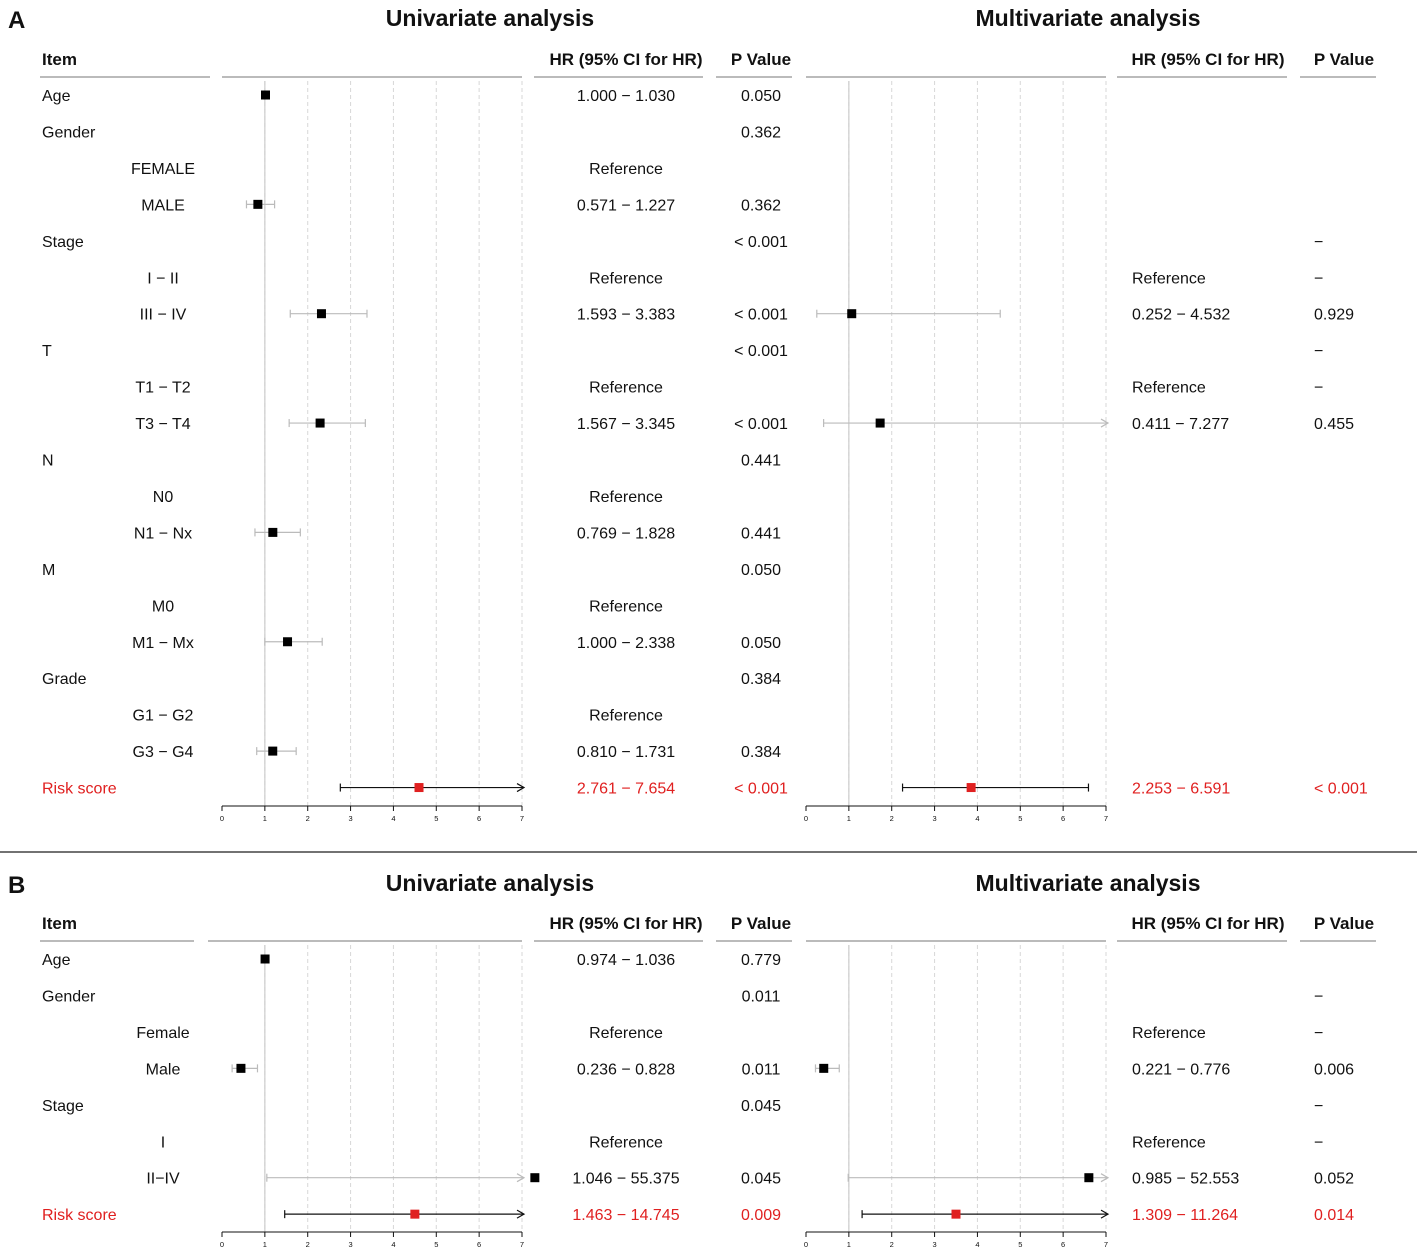 The height and width of the screenshot is (1250, 1417). I want to click on univariate-x-tick-label: 6, so click(479, 1244).